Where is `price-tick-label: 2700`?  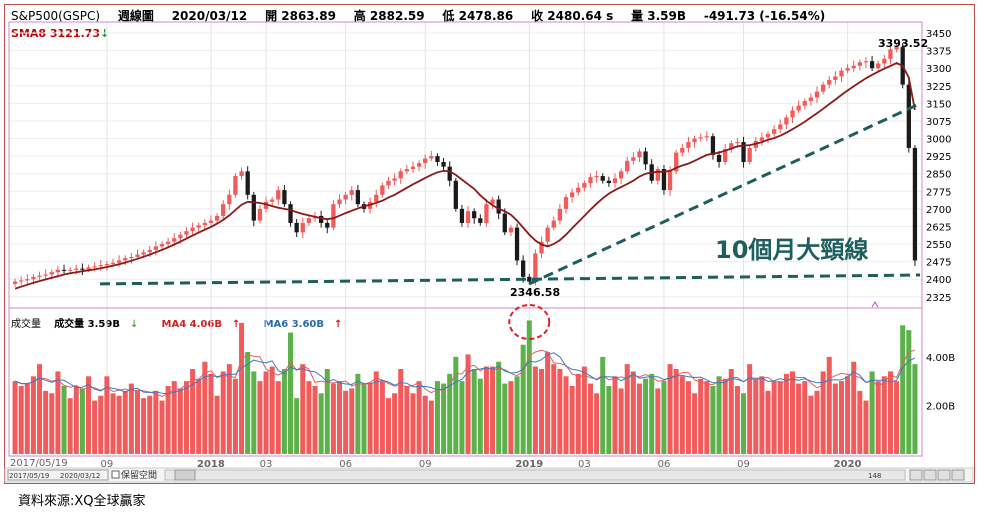
price-tick-label: 2700 is located at coordinates (938, 210).